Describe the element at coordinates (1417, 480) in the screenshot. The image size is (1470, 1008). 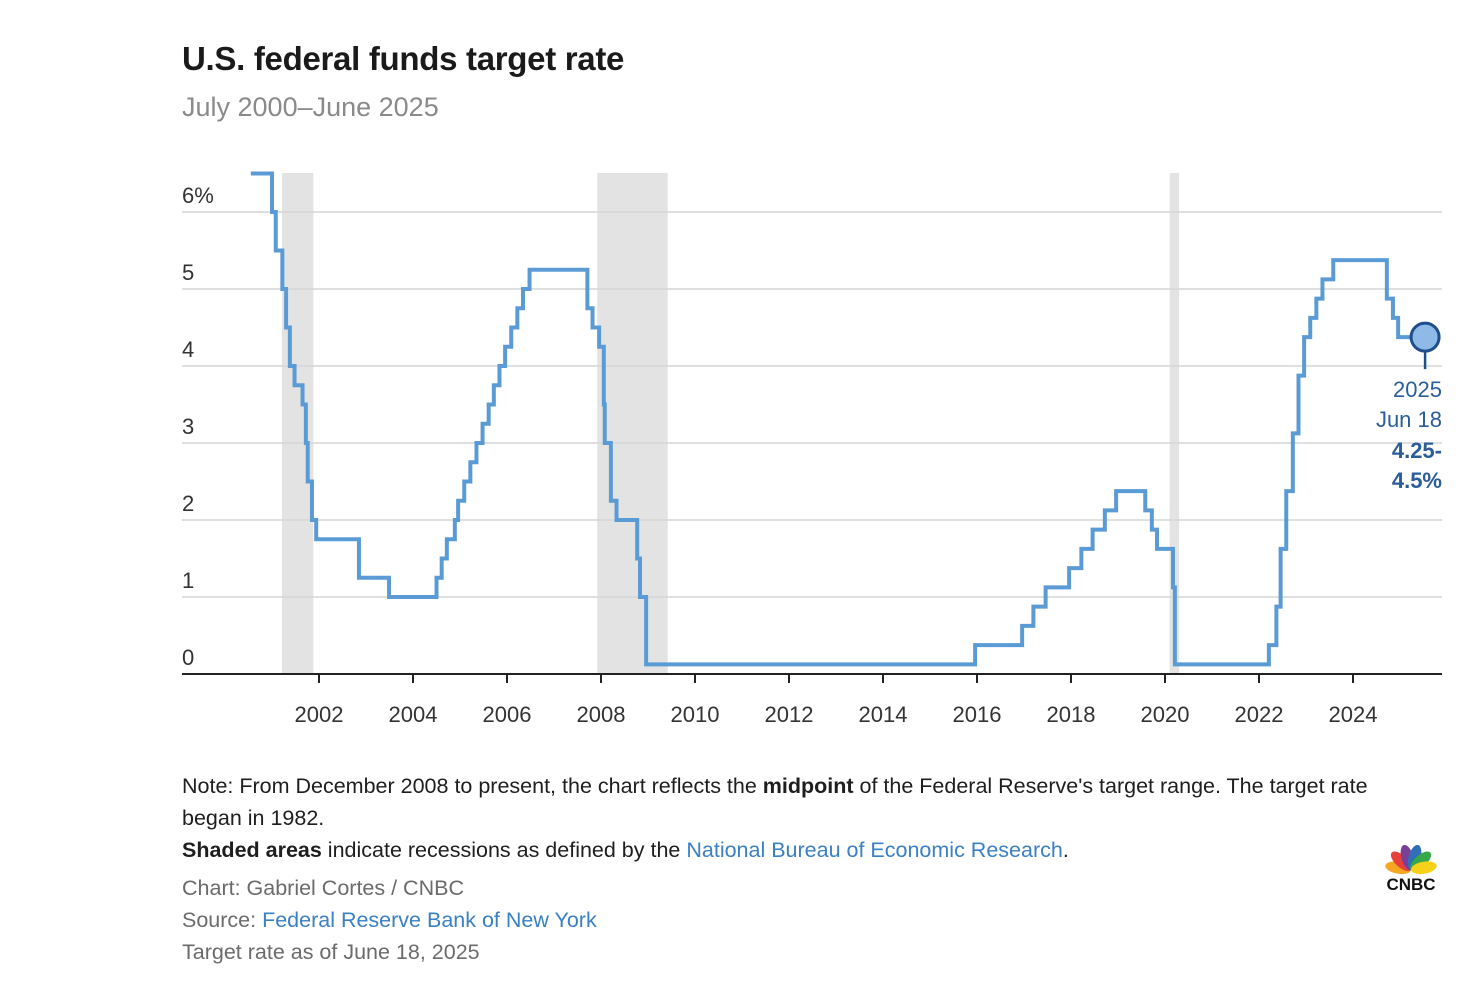
I see `callout-value: 4.5%` at that location.